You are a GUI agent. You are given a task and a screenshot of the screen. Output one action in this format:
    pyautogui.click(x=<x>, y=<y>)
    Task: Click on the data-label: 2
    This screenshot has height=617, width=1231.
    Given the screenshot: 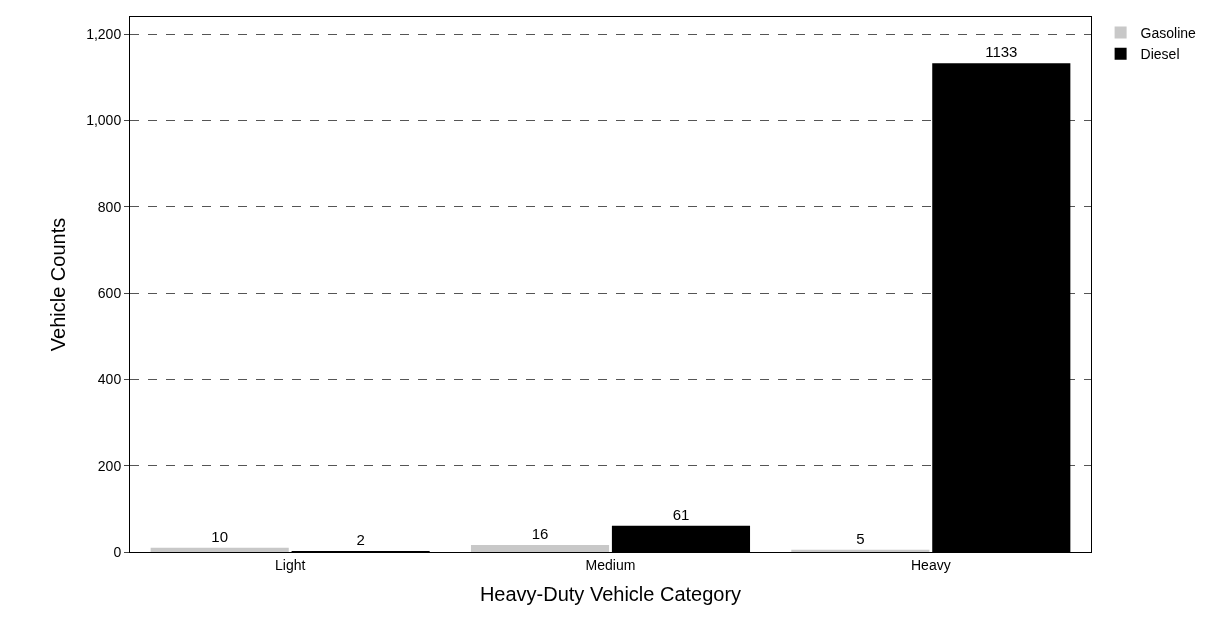 What is the action you would take?
    pyautogui.click(x=360, y=539)
    